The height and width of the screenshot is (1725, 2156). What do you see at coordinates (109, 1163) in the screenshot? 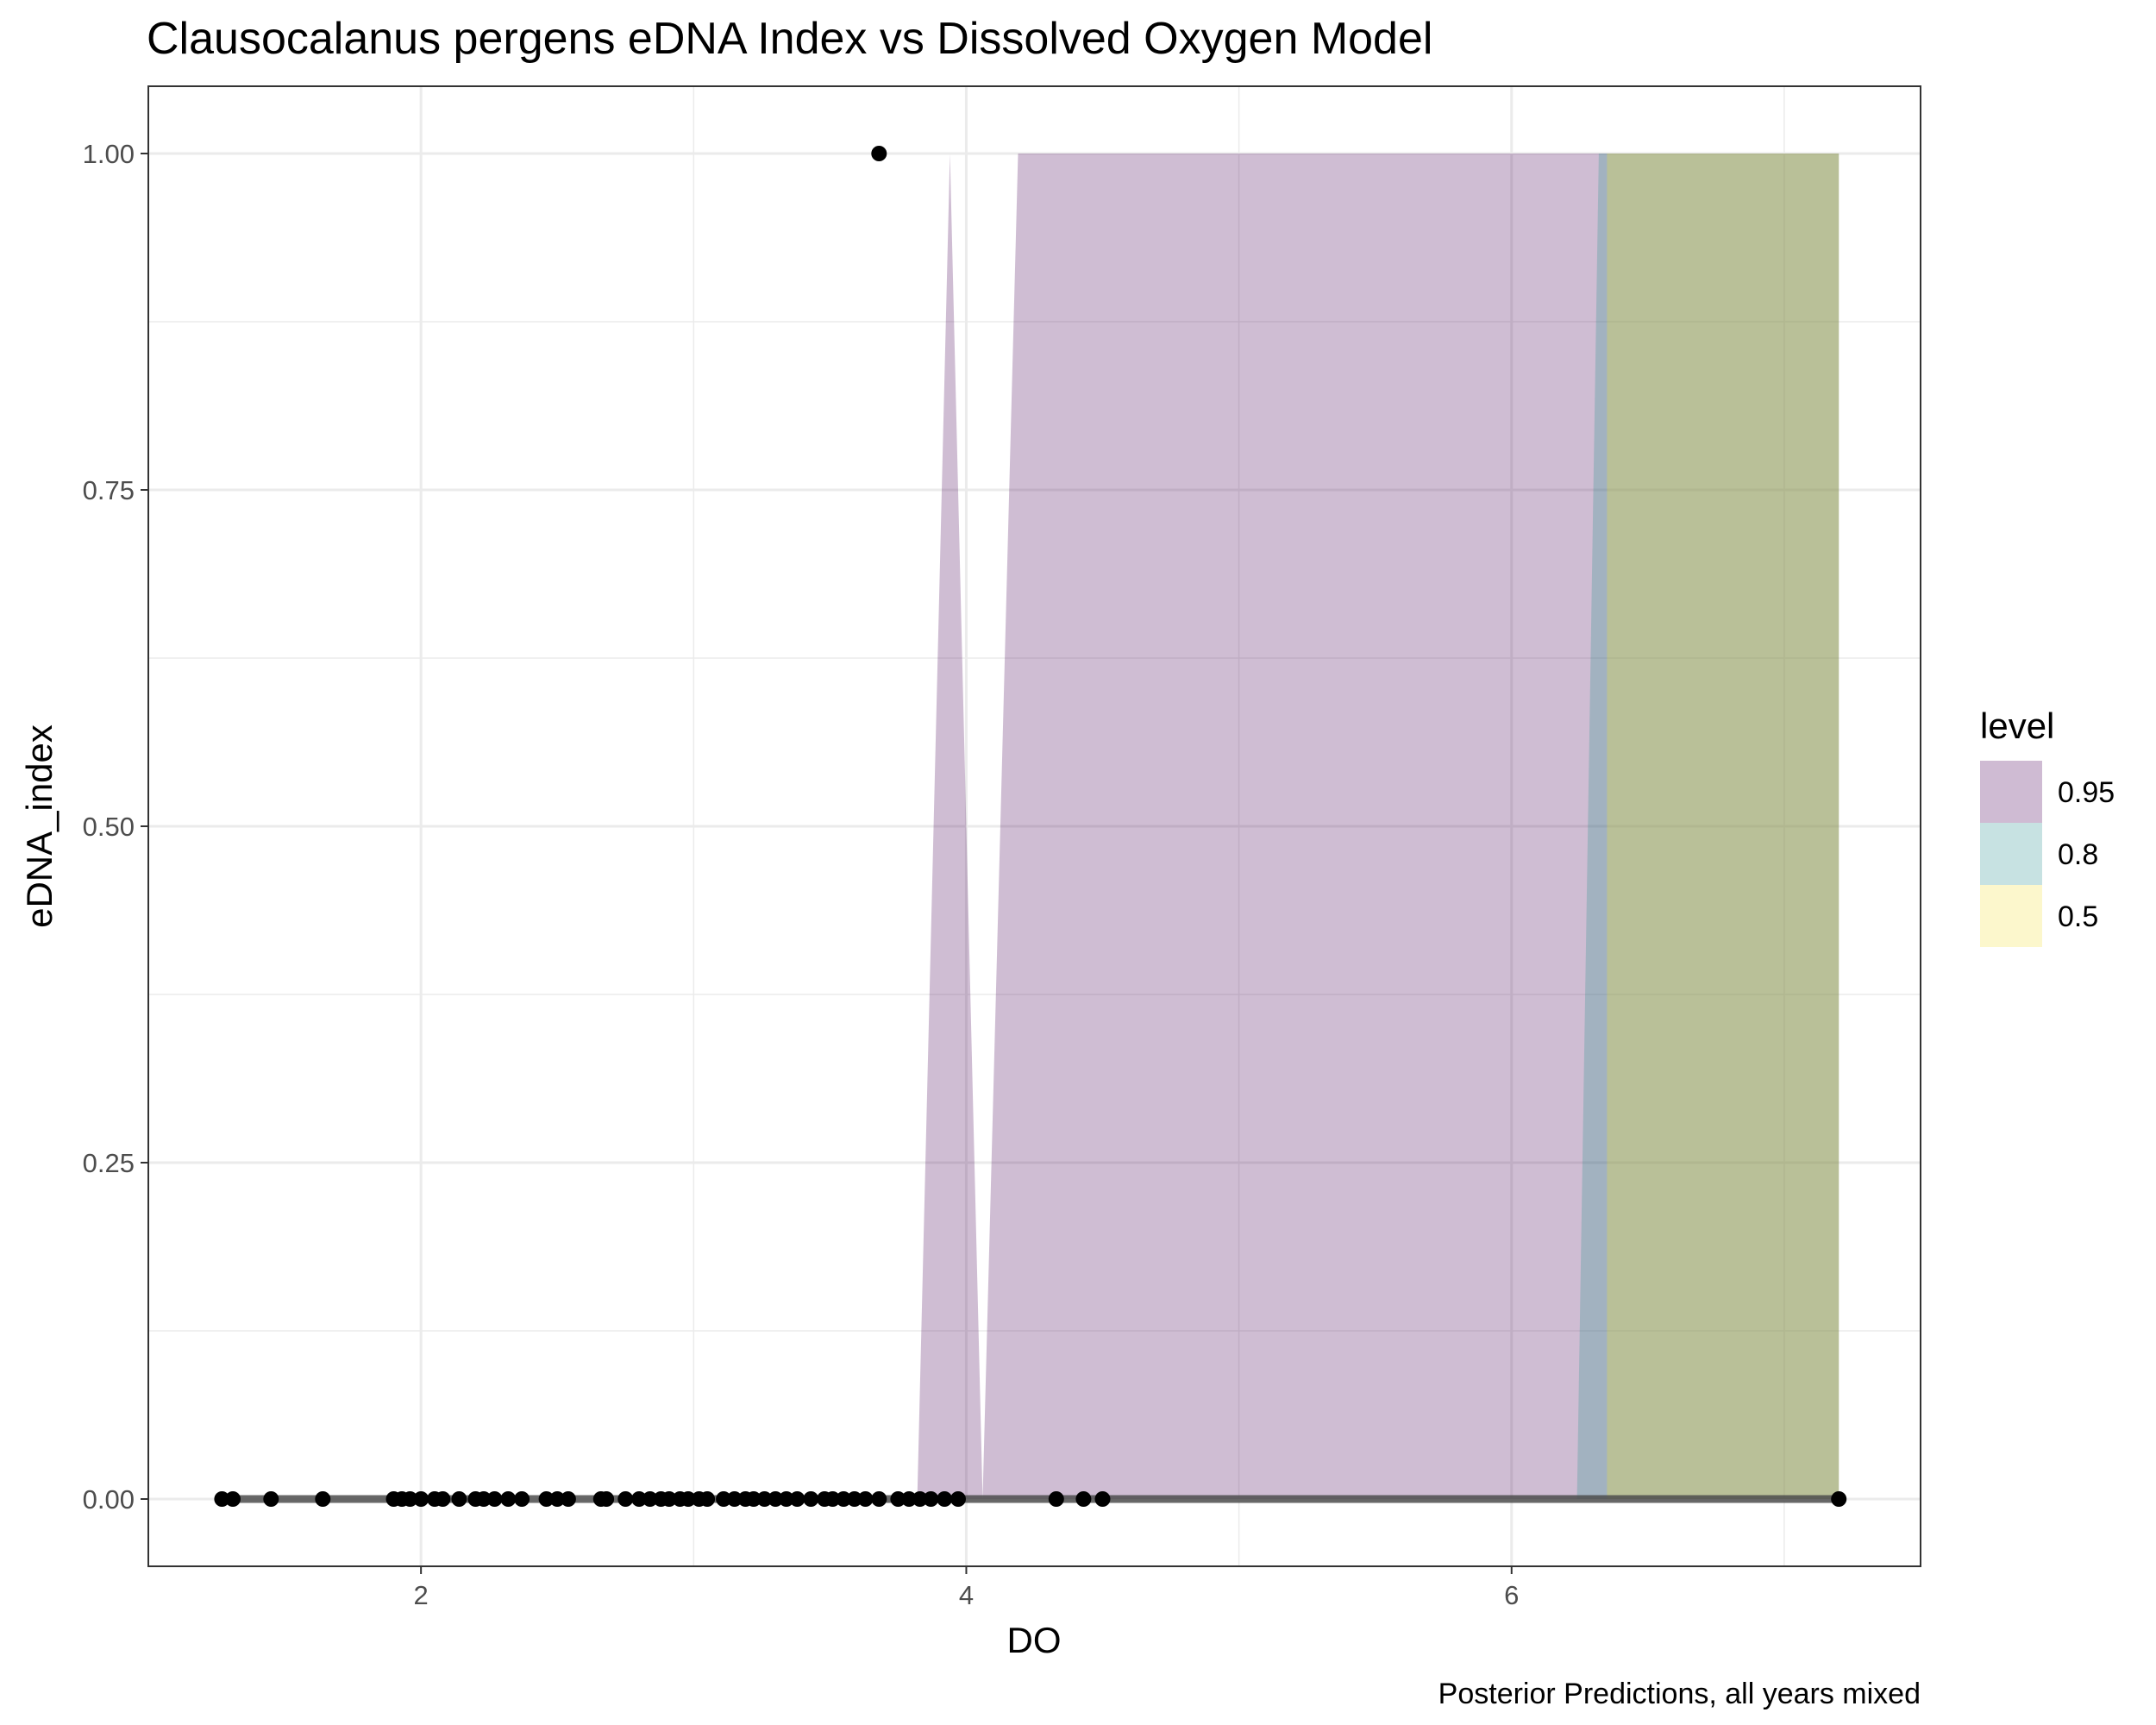
I see `y-tick-label: 0.25` at bounding box center [109, 1163].